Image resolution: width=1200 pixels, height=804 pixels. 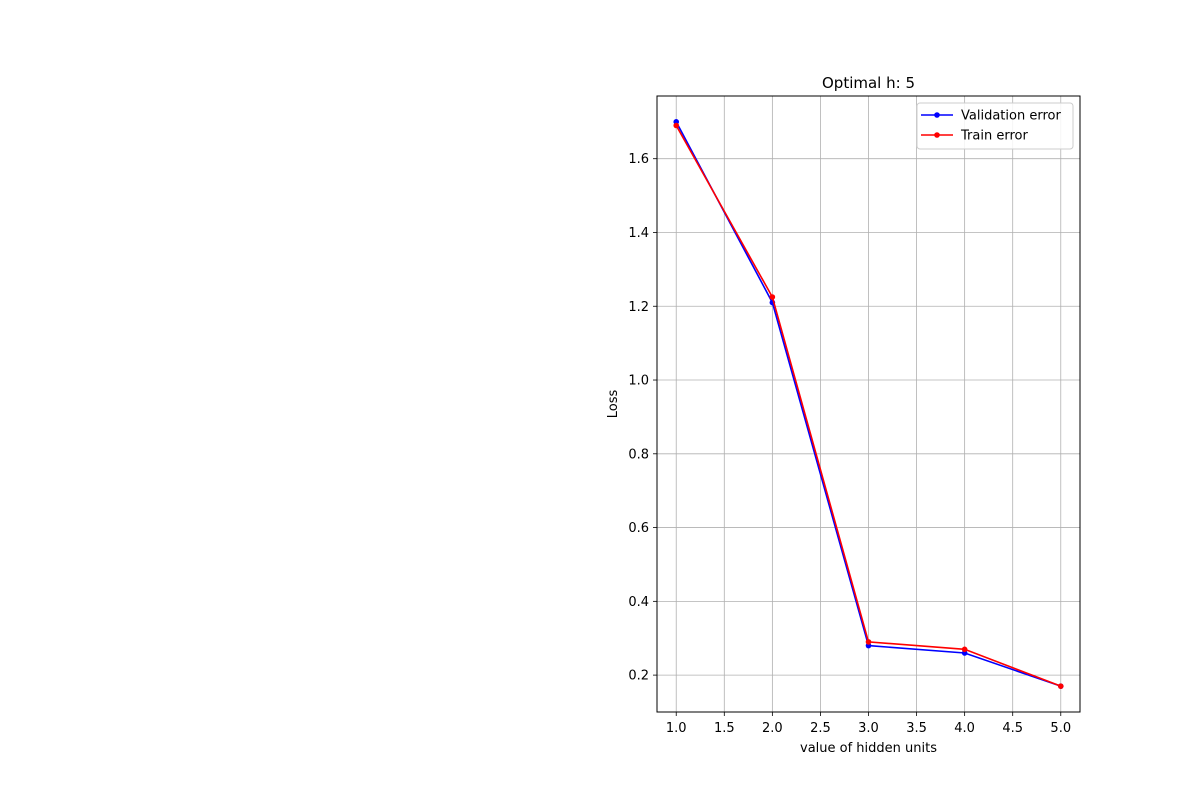 What do you see at coordinates (820, 728) in the screenshot?
I see `x-tick-label: 2.5` at bounding box center [820, 728].